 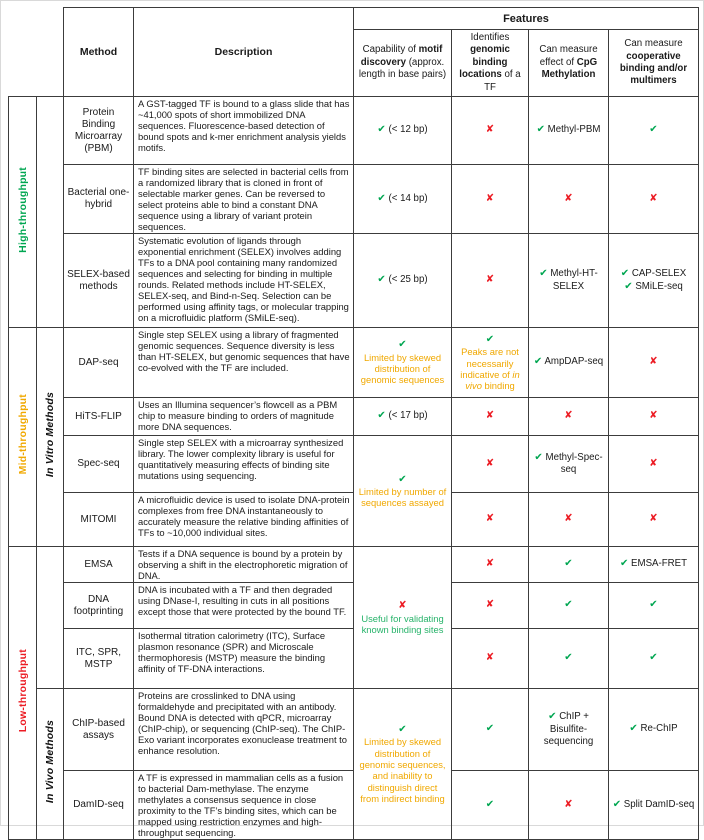 I want to click on invitro-methods-label: In Vitro Methods, so click(x=50, y=435).